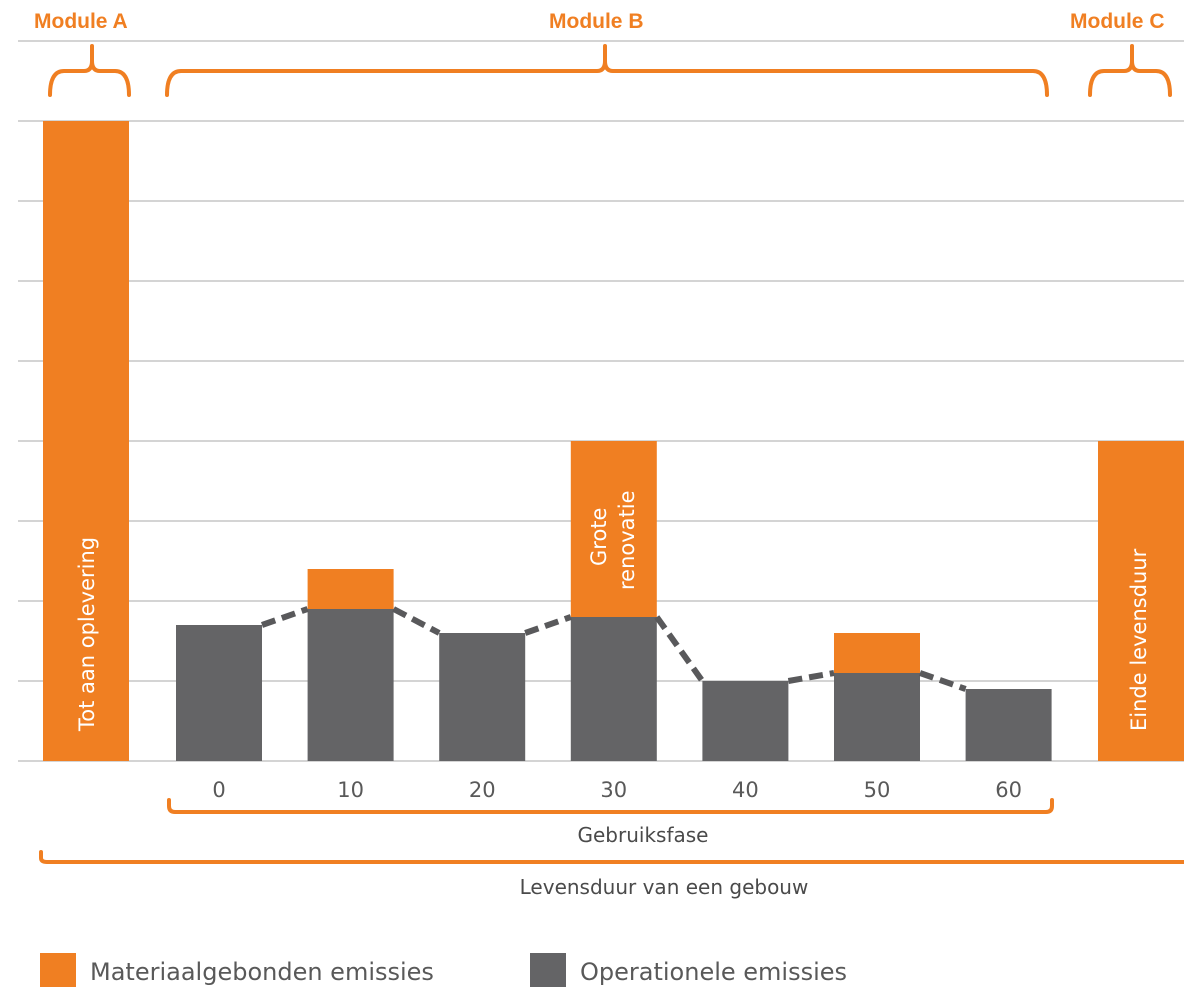 Image resolution: width=1184 pixels, height=988 pixels. What do you see at coordinates (613, 790) in the screenshot?
I see `x-tick-label: 30` at bounding box center [613, 790].